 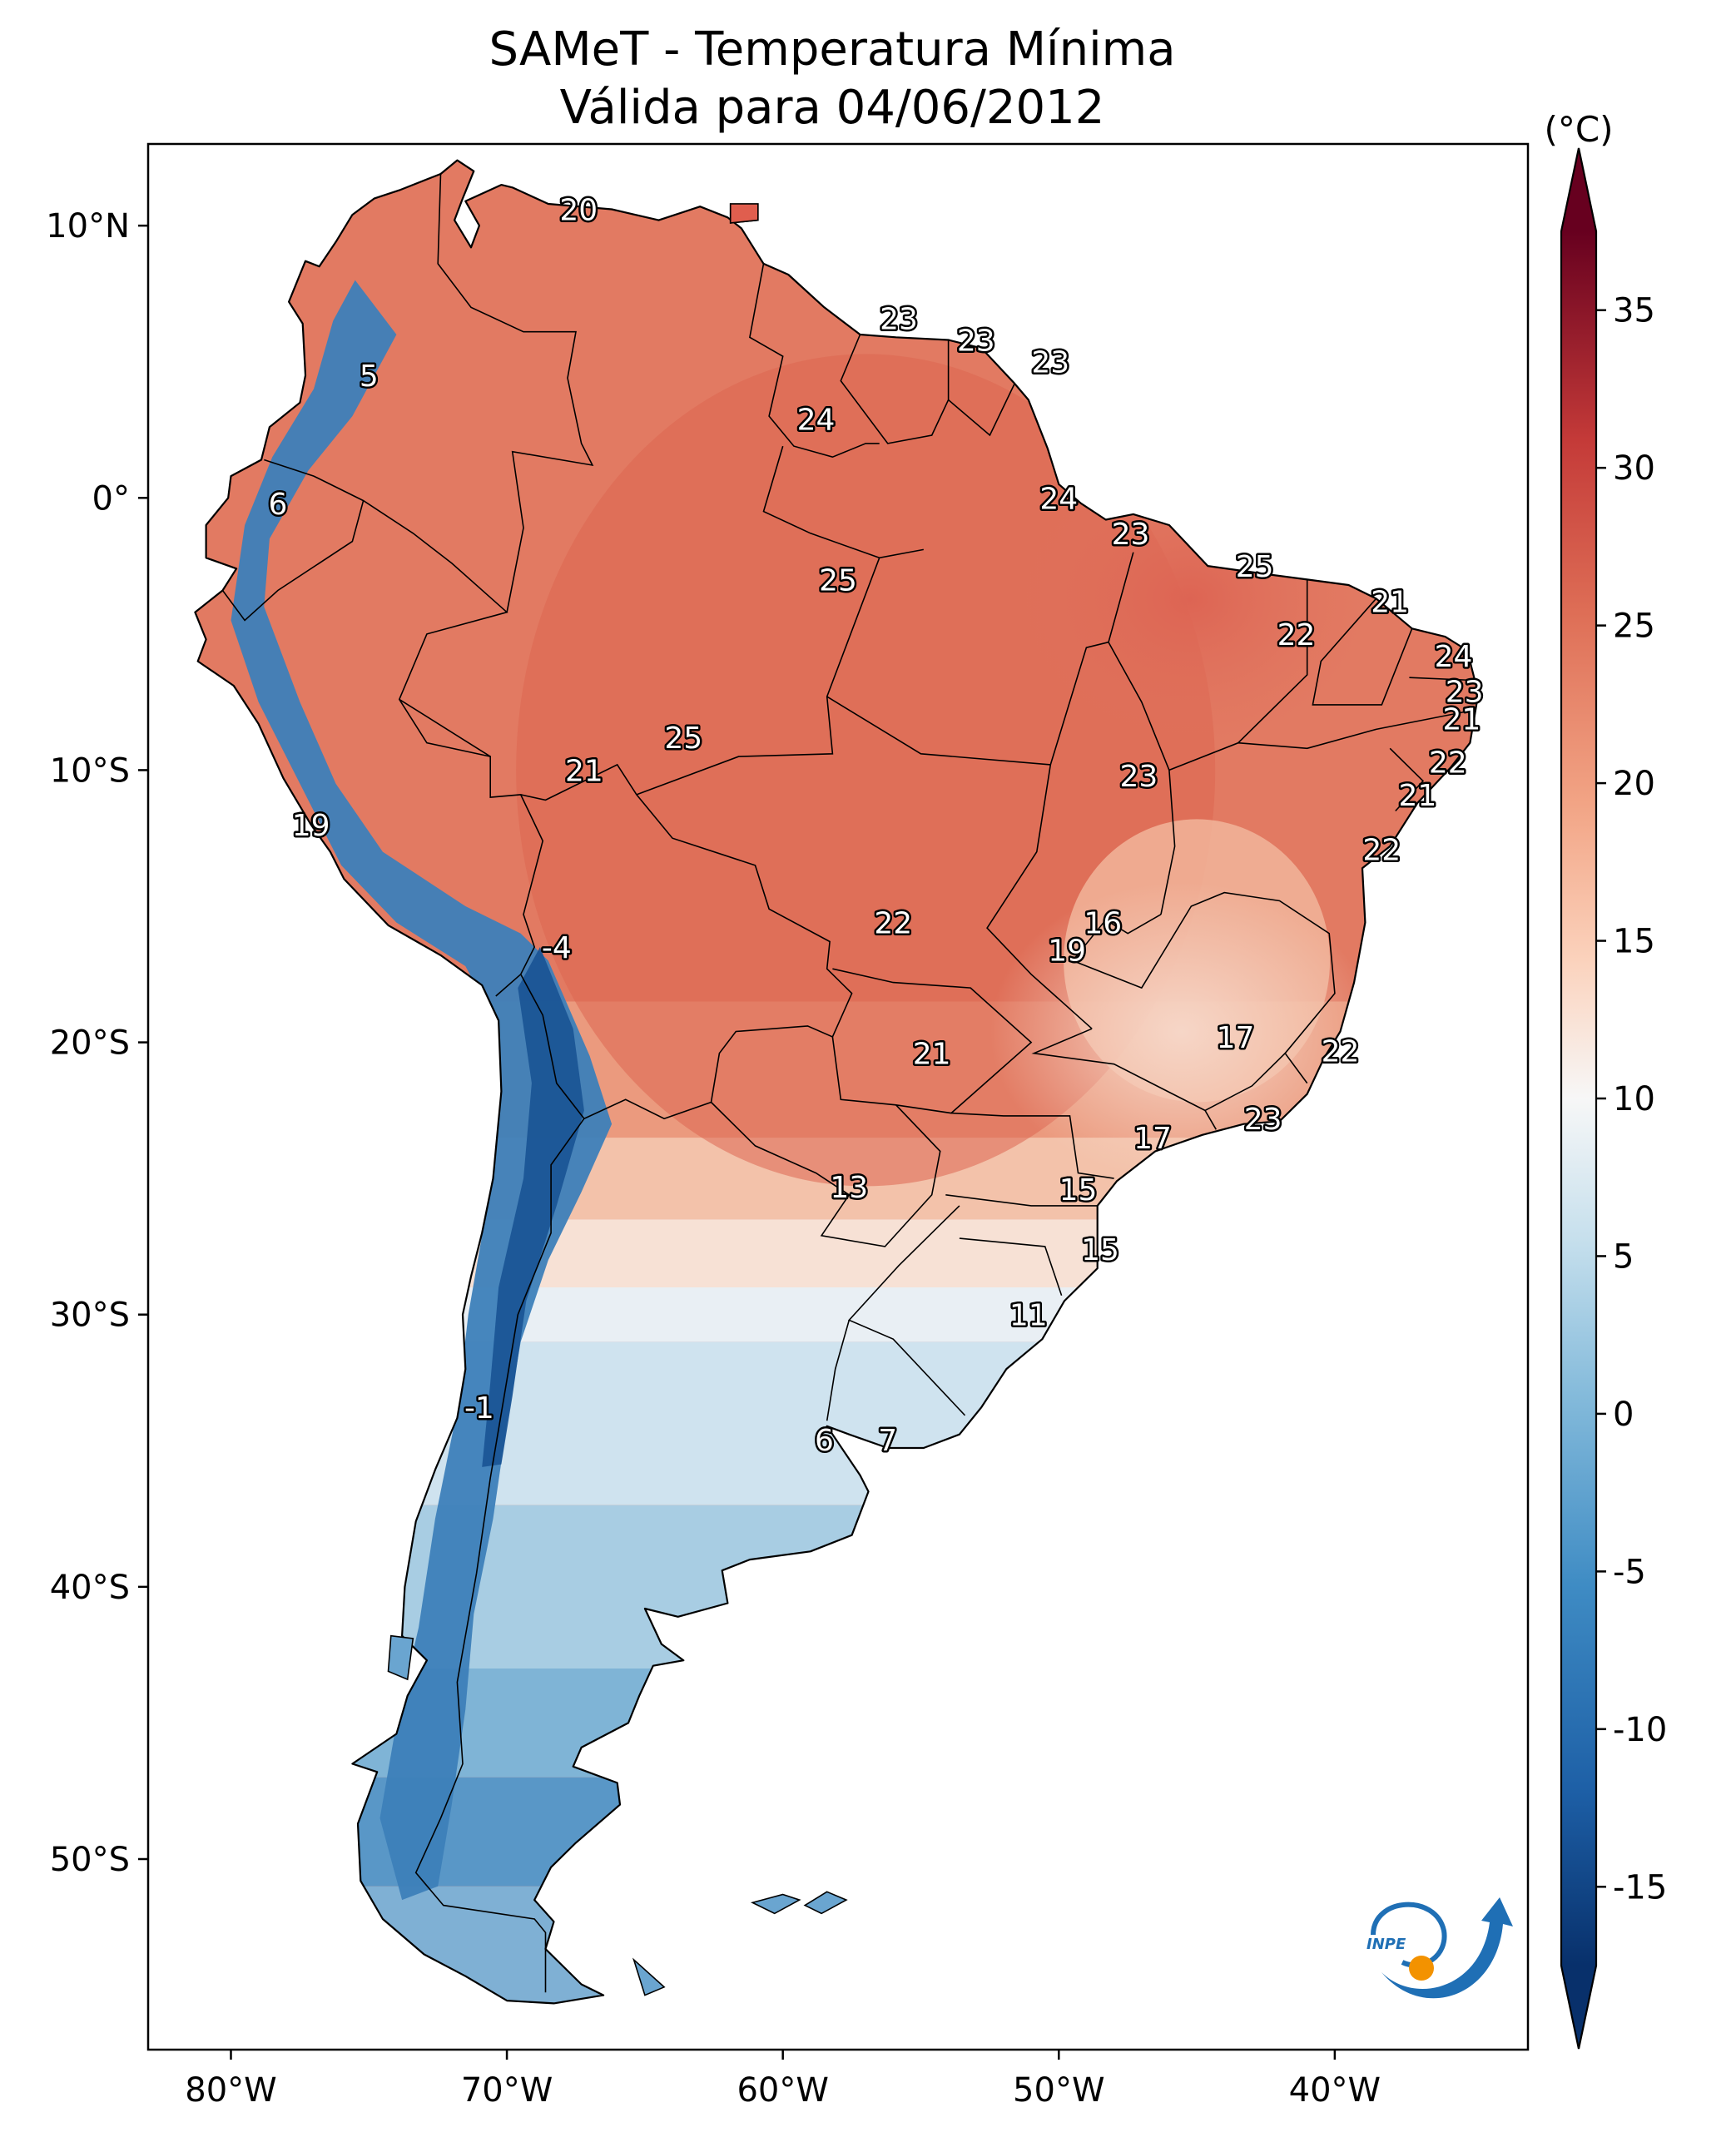 I want to click on latitude-tick-label: 20°S, so click(x=90, y=1043).